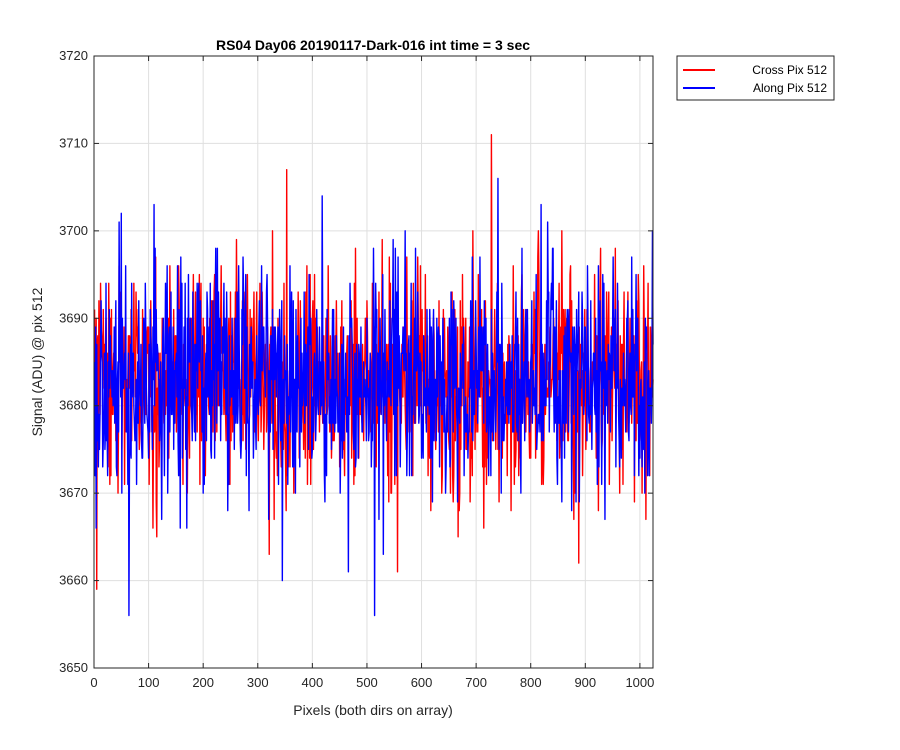 The height and width of the screenshot is (750, 900). I want to click on y-tick-label: 3690, so click(73, 317).